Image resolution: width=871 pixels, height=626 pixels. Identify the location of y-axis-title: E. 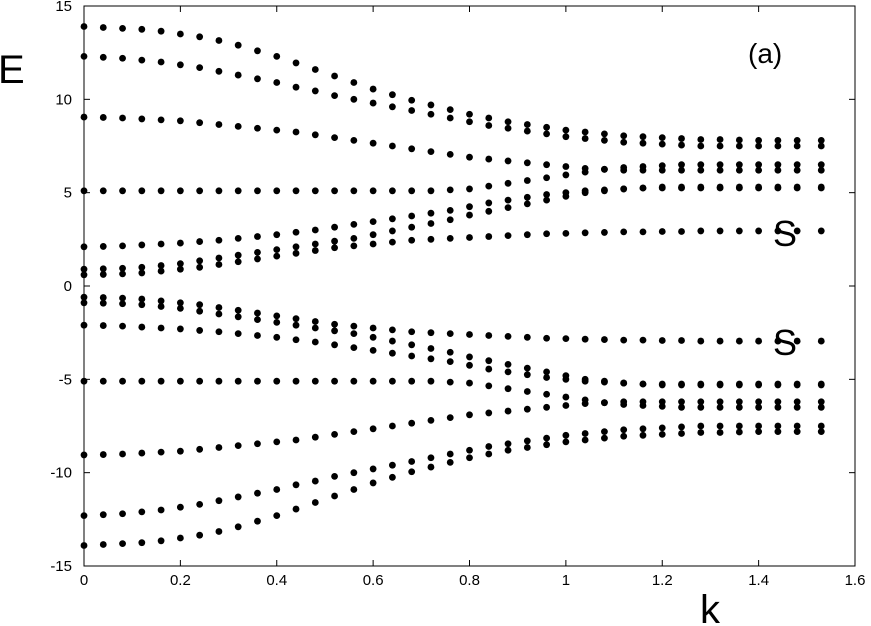
(12, 70).